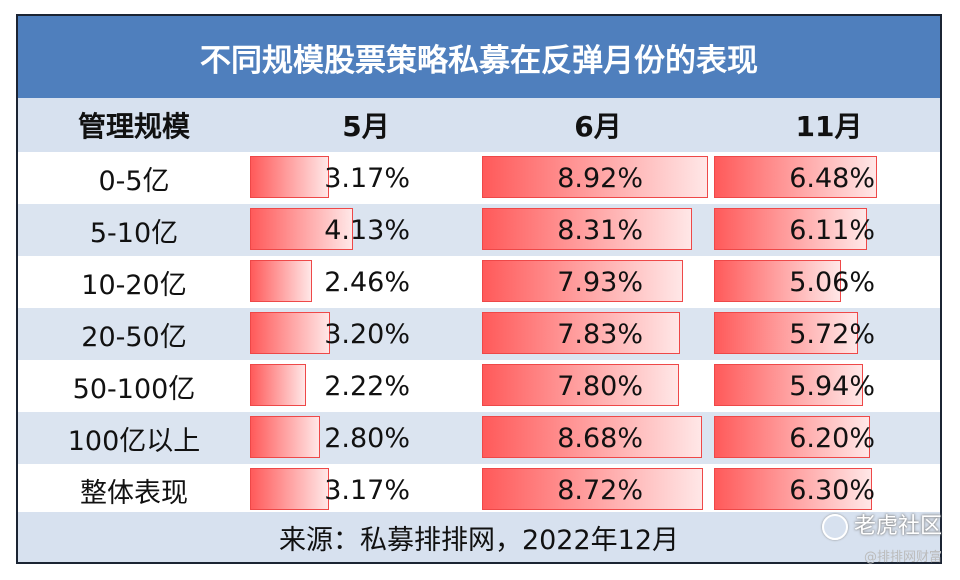 Image resolution: width=960 pixels, height=580 pixels. What do you see at coordinates (598, 126) in the screenshot?
I see `header-jun: 6月` at bounding box center [598, 126].